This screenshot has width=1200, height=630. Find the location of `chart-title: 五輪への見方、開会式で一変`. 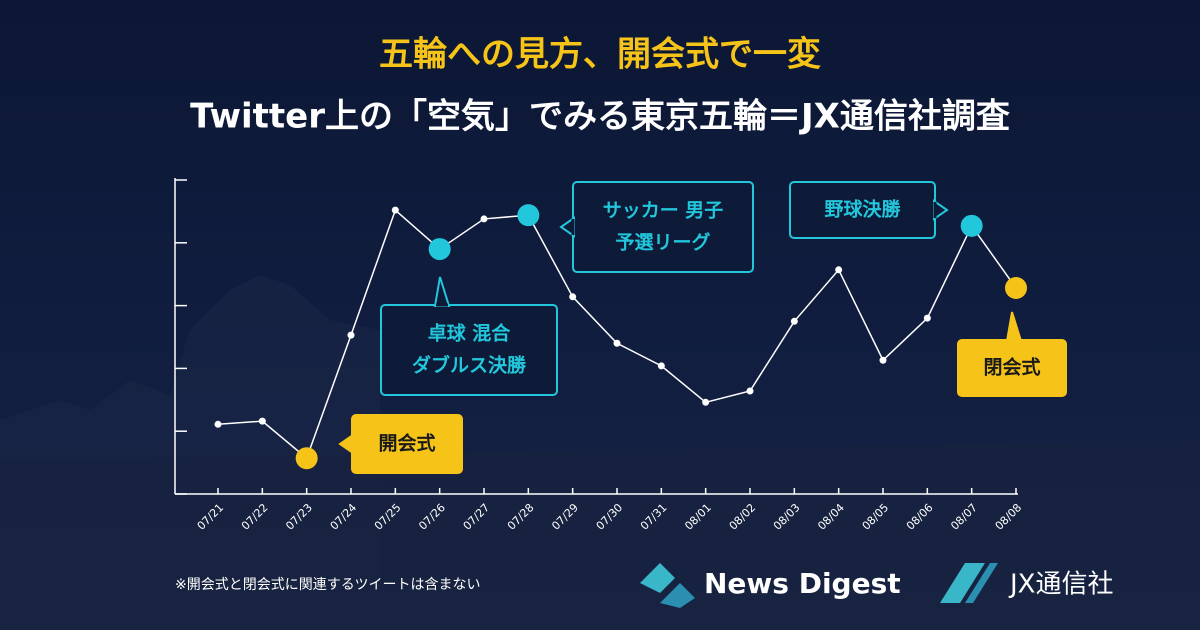

chart-title: 五輪への見方、開会式で一変 is located at coordinates (600, 55).